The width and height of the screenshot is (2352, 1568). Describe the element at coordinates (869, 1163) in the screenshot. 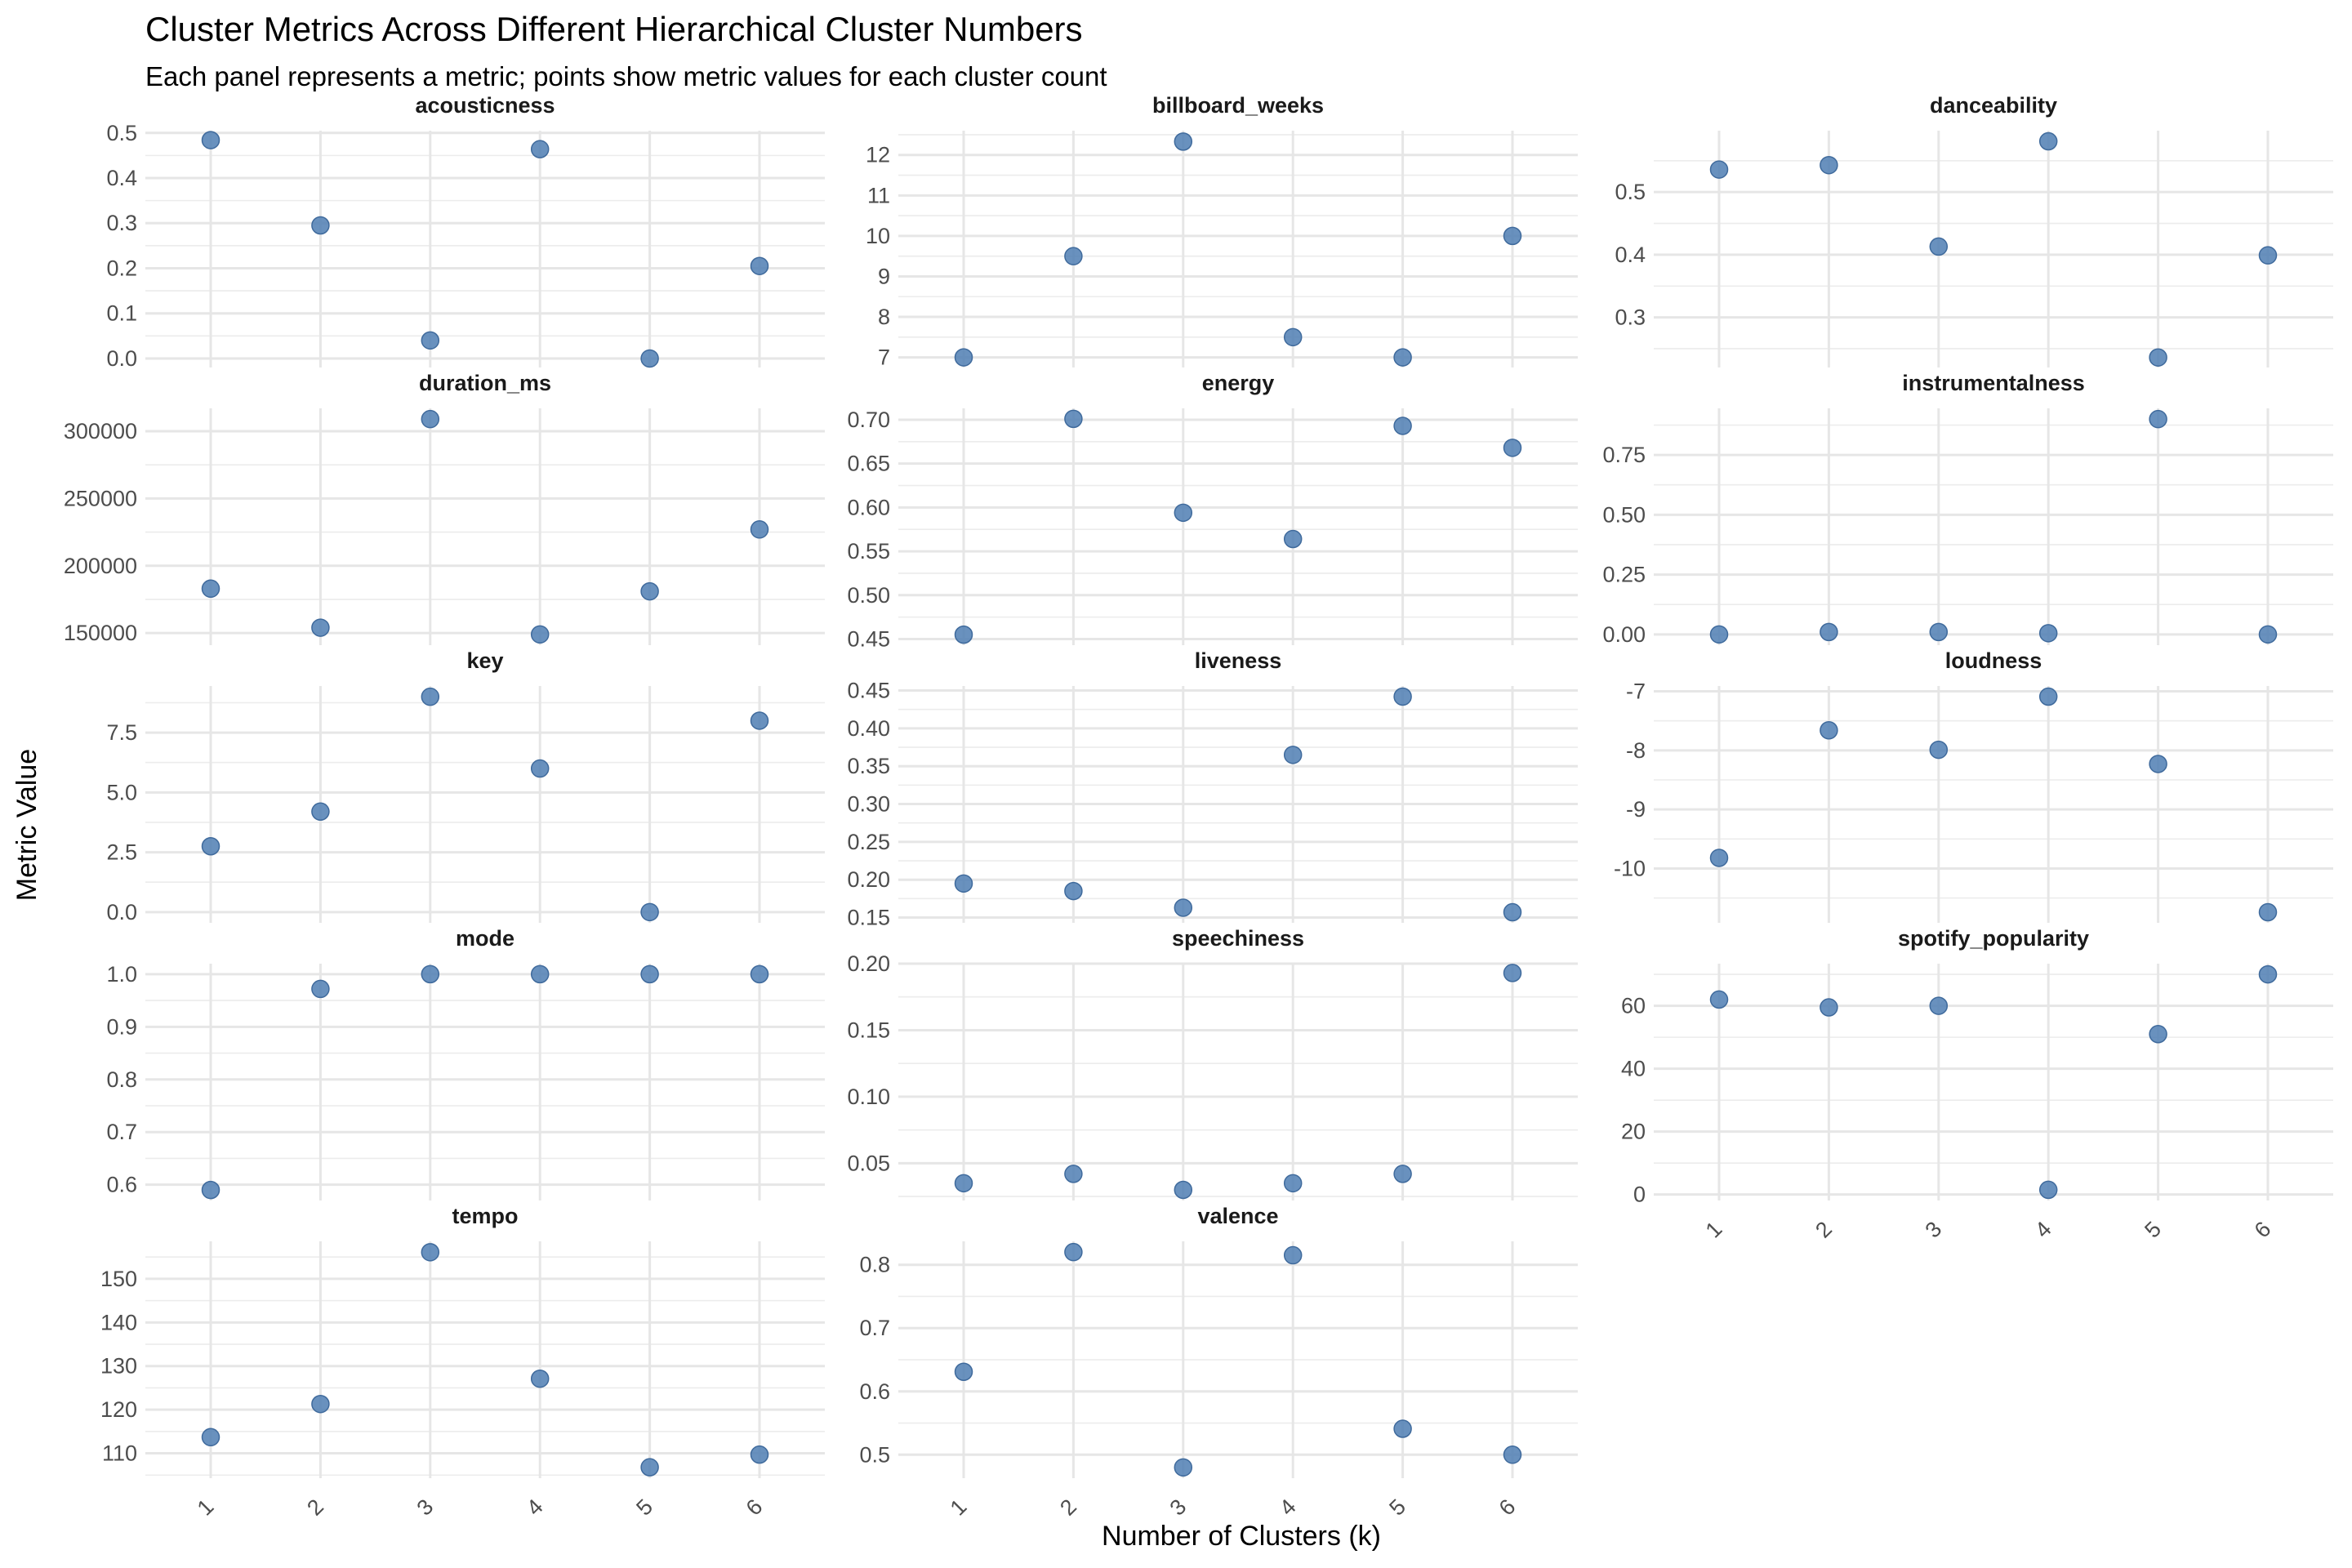

I see `y-tick-label: 0.05` at that location.